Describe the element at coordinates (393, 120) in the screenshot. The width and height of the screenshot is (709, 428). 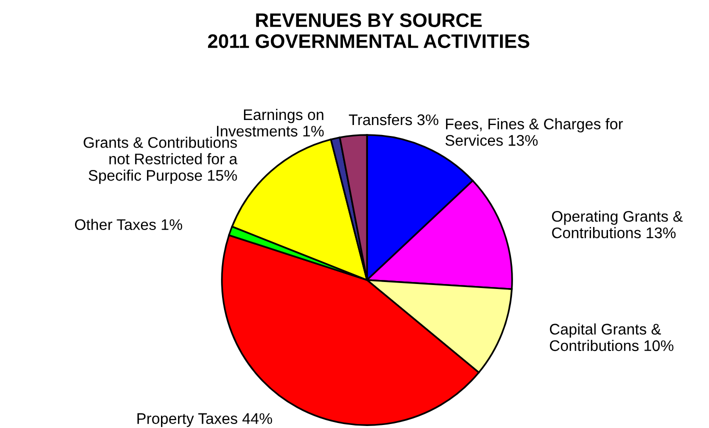
I see `slice-label: Transfers 3%` at that location.